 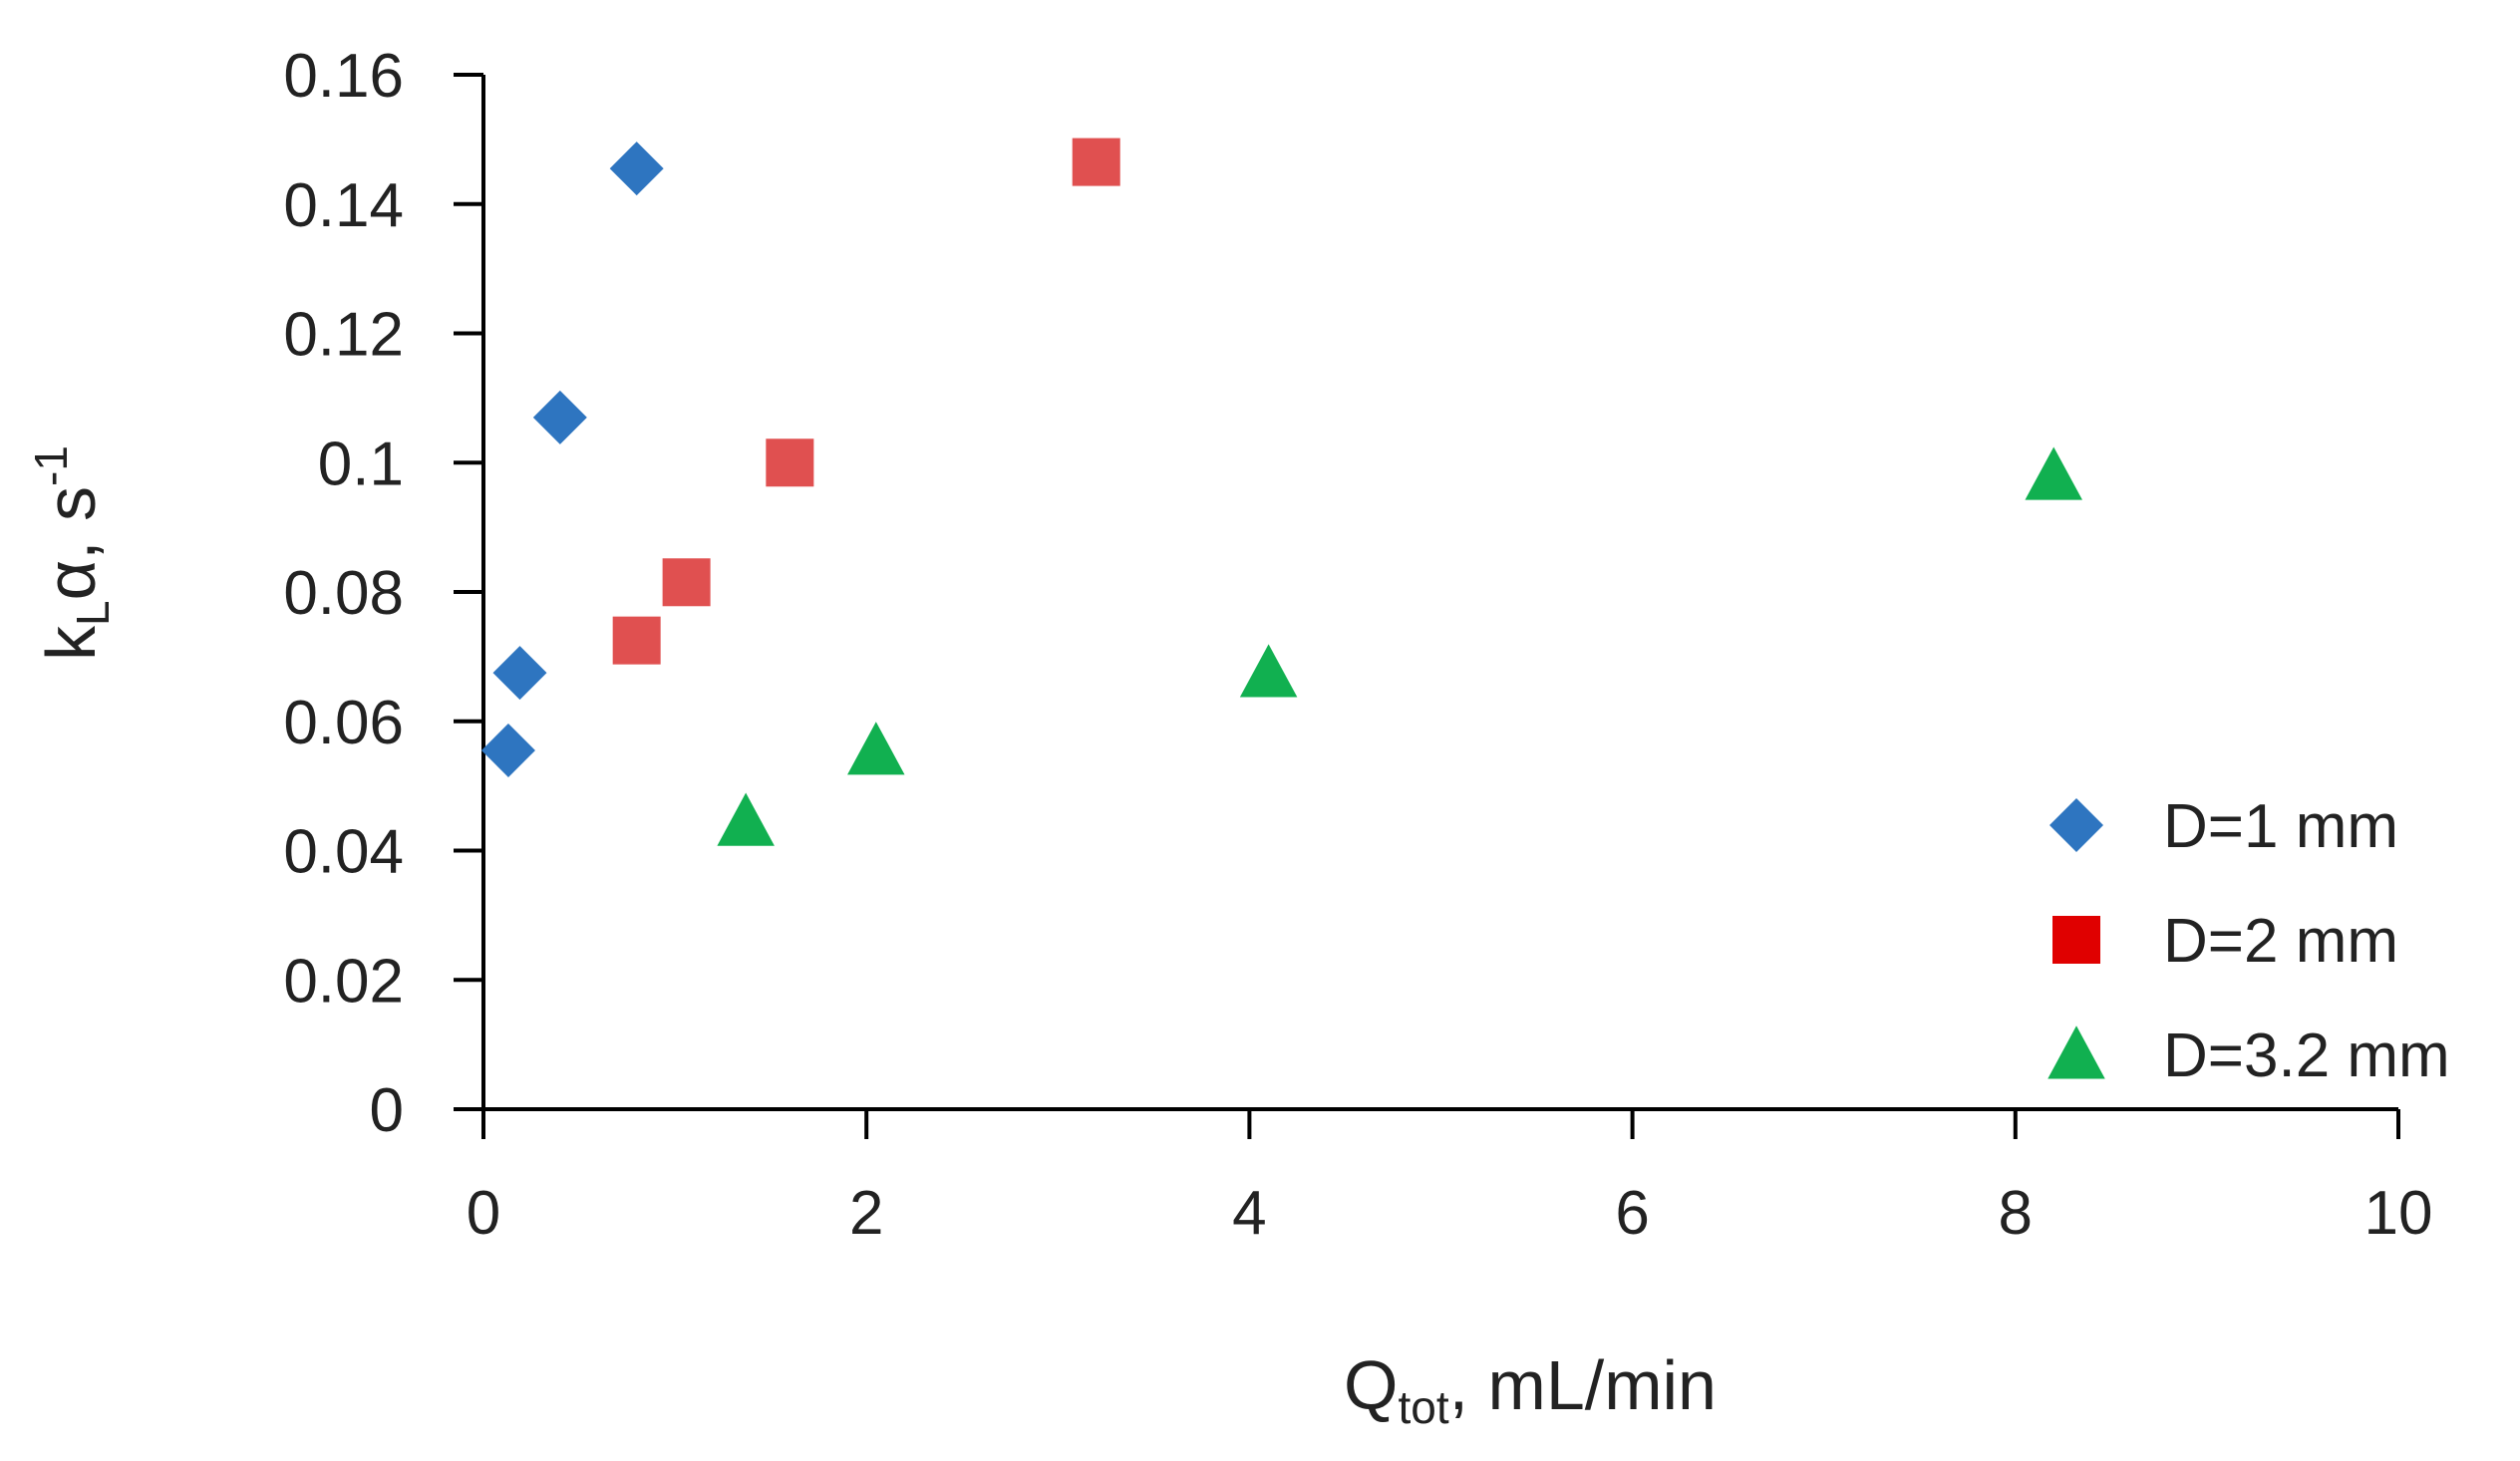 I want to click on y-axis-title-subscript: L, so click(x=93, y=613).